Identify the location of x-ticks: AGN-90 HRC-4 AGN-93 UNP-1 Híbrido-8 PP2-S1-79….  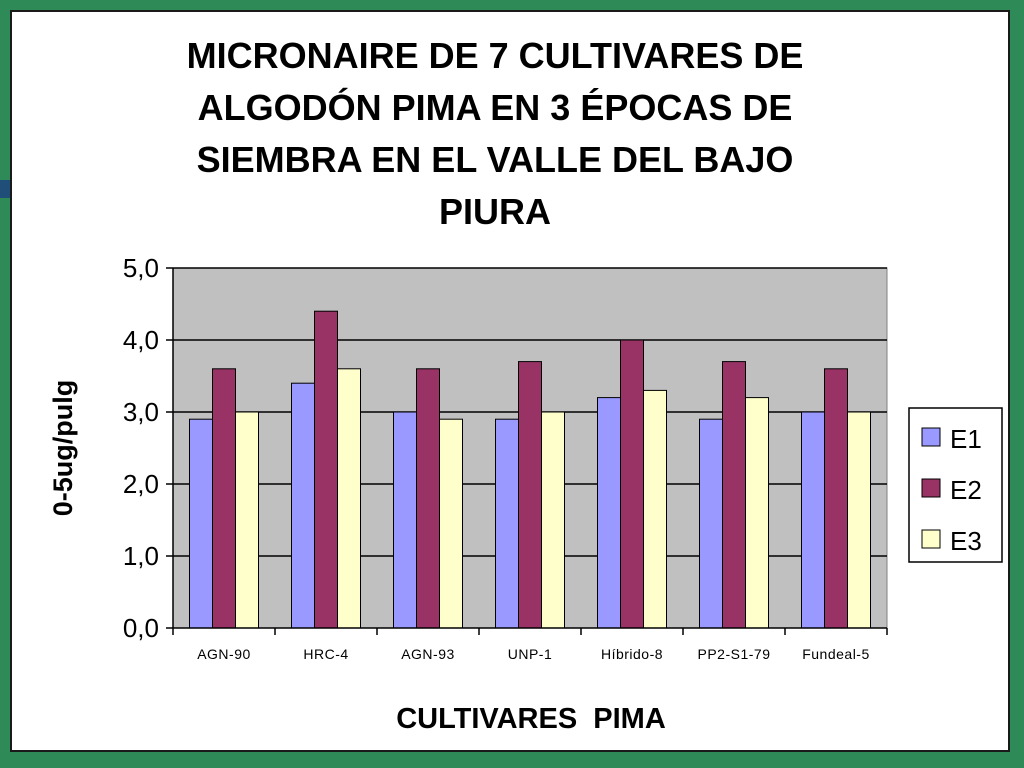
(530, 645).